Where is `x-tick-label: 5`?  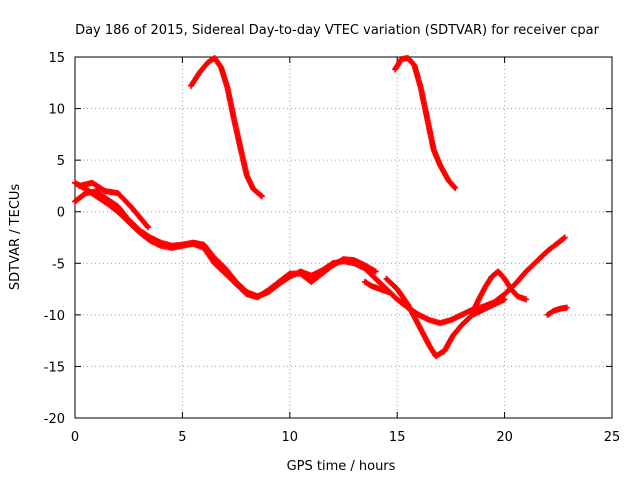 x-tick-label: 5 is located at coordinates (182, 437).